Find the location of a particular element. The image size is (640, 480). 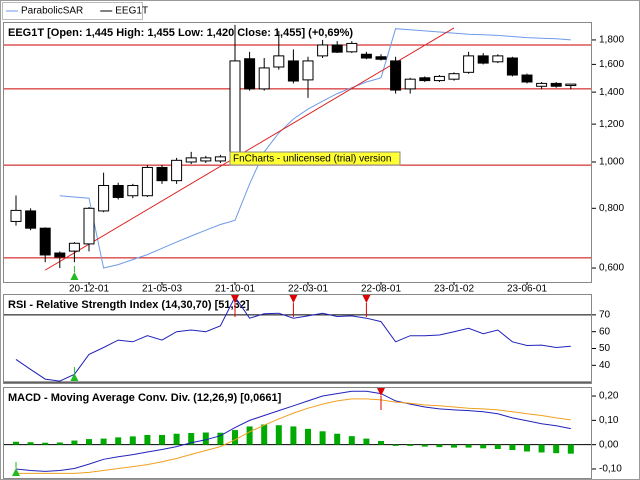

signal-line is located at coordinates (293, 436).